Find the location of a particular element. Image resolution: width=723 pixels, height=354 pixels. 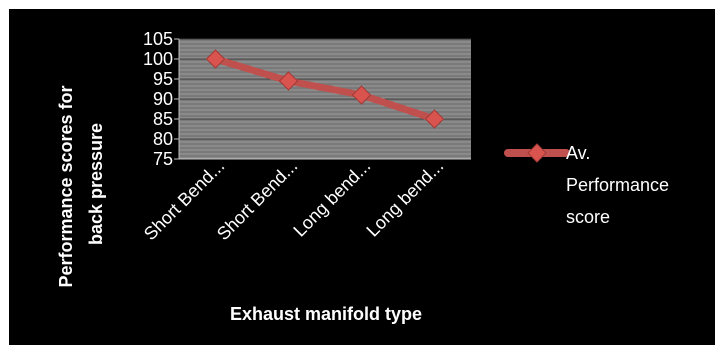

series-markers is located at coordinates (325, 89).